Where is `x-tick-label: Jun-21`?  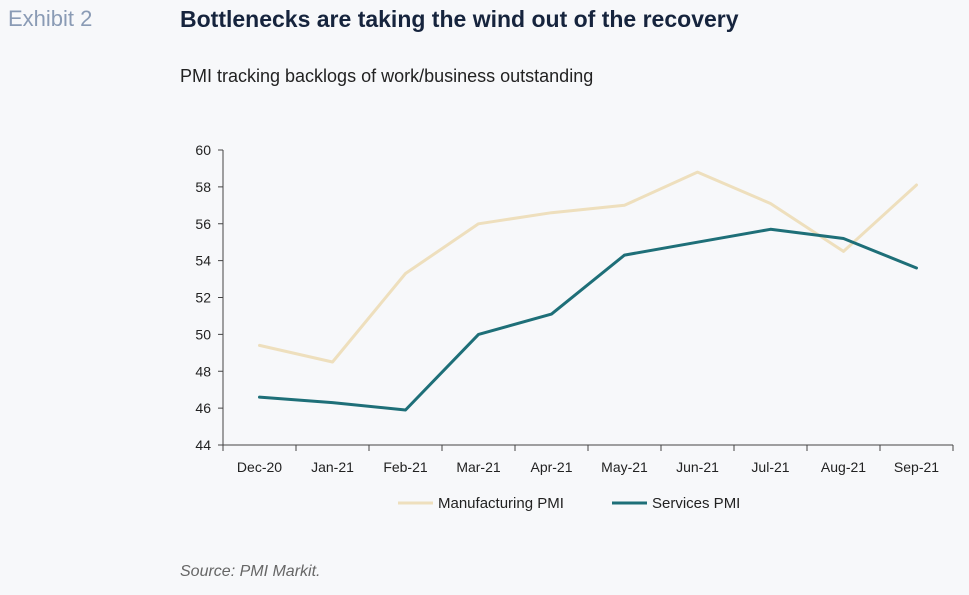 x-tick-label: Jun-21 is located at coordinates (697, 467).